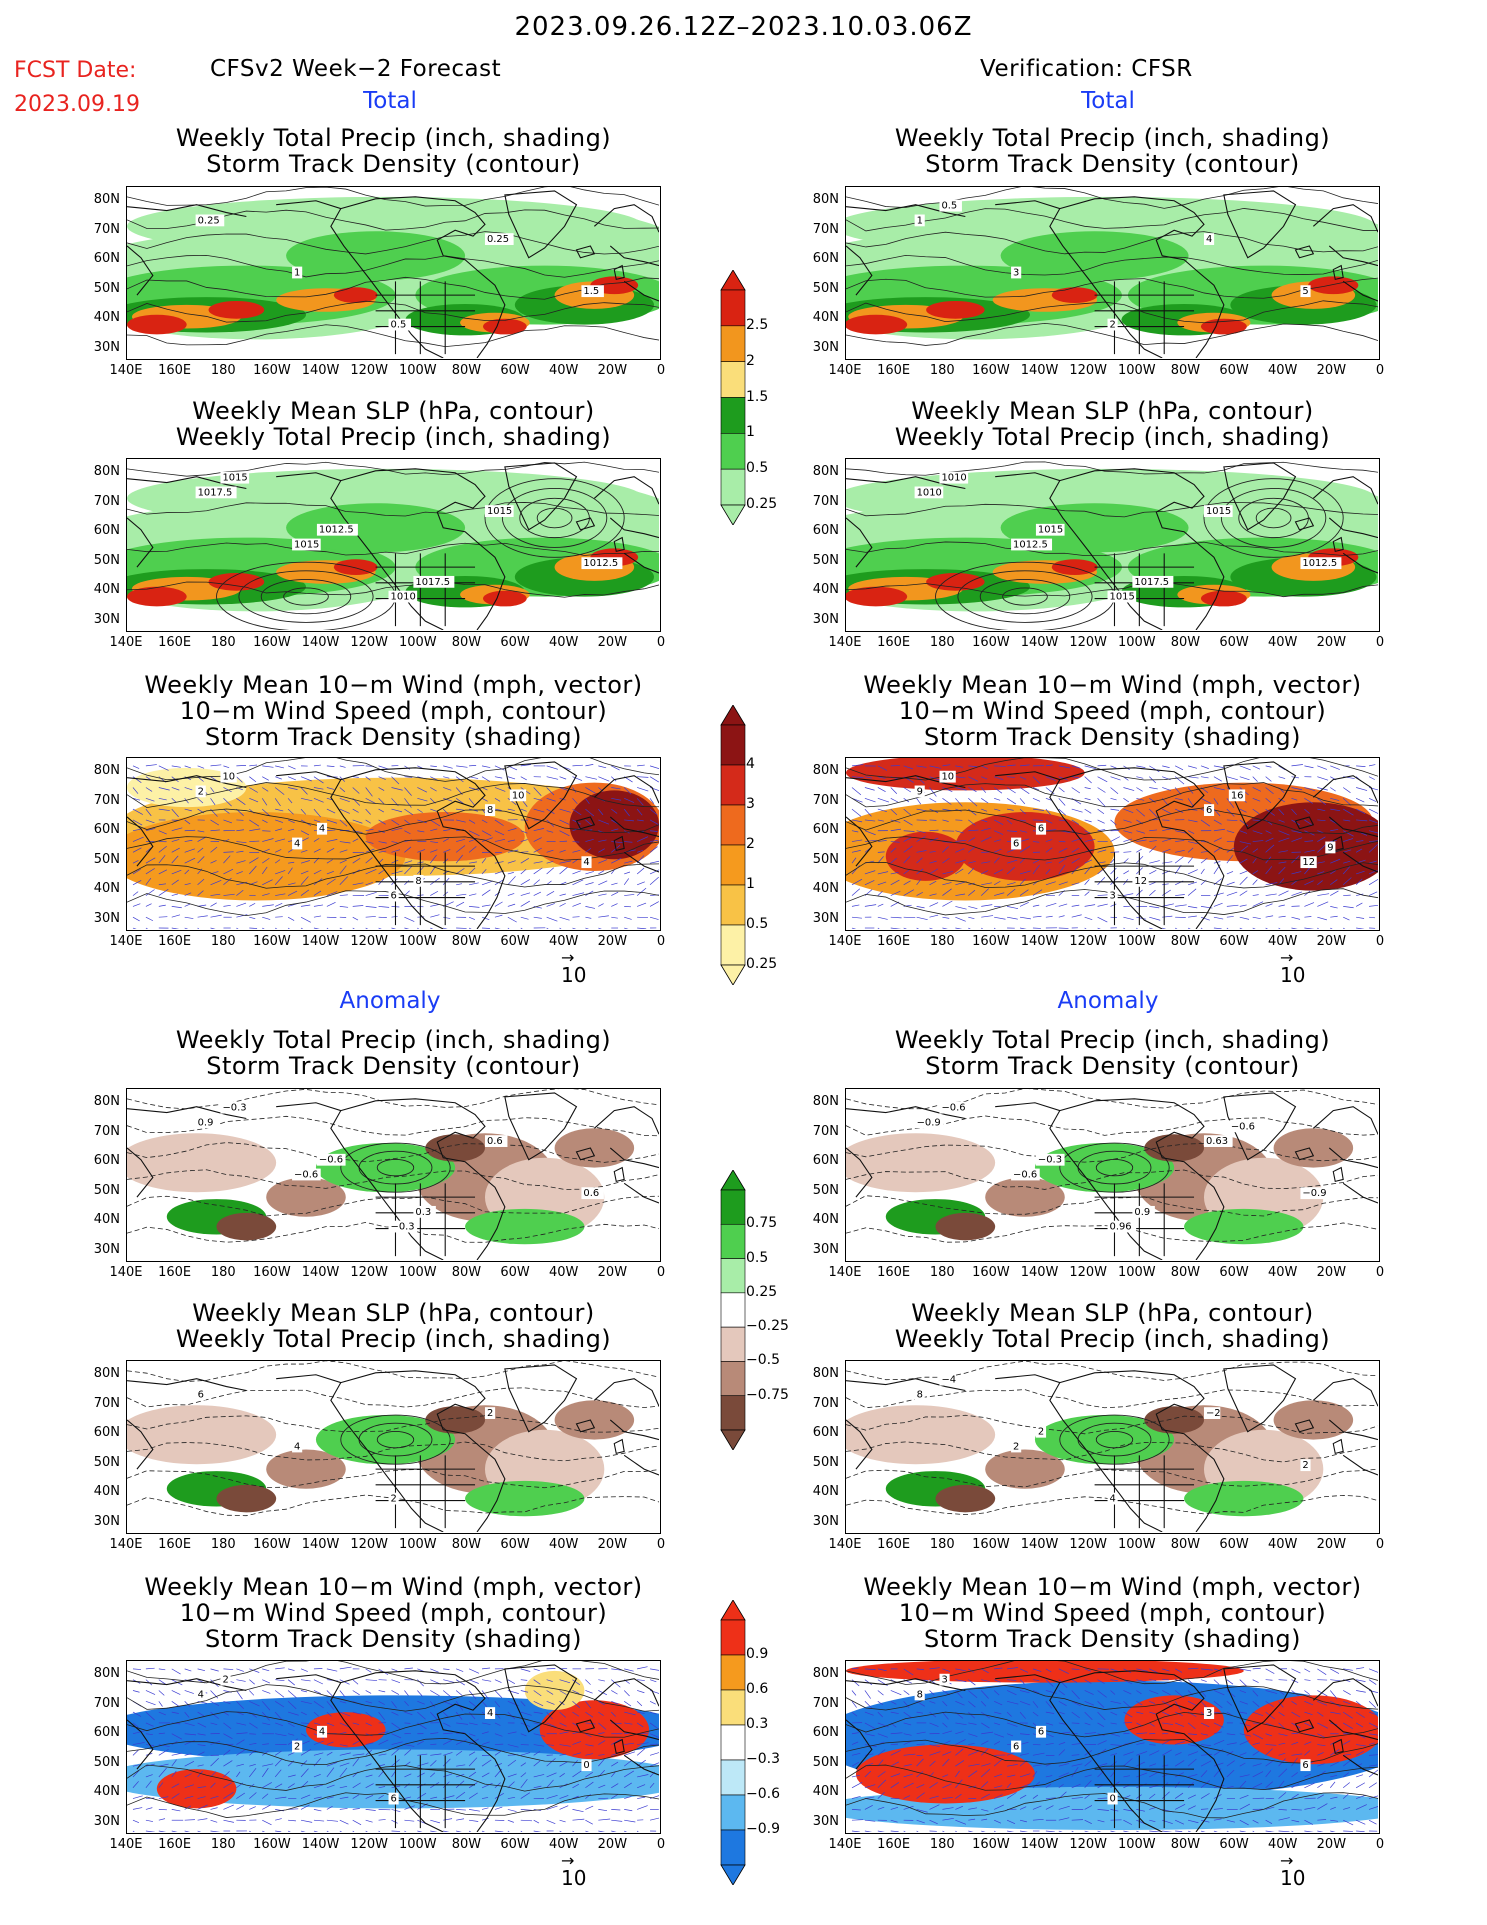  What do you see at coordinates (1112, 164) in the screenshot?
I see `panel-title-r1-line2: Storm Track Density (contour)` at bounding box center [1112, 164].